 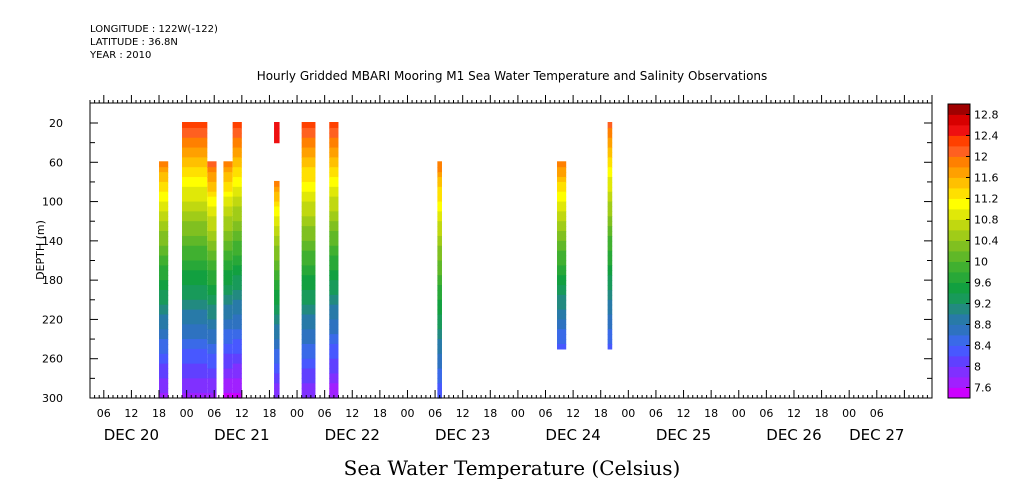 I want to click on x-tick-label: 00, so click(x=187, y=413).